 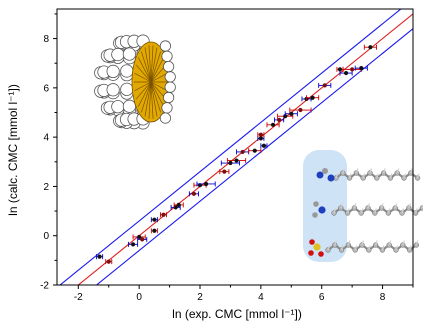 What do you see at coordinates (46, 39) in the screenshot?
I see `y-tick-label: 8` at bounding box center [46, 39].